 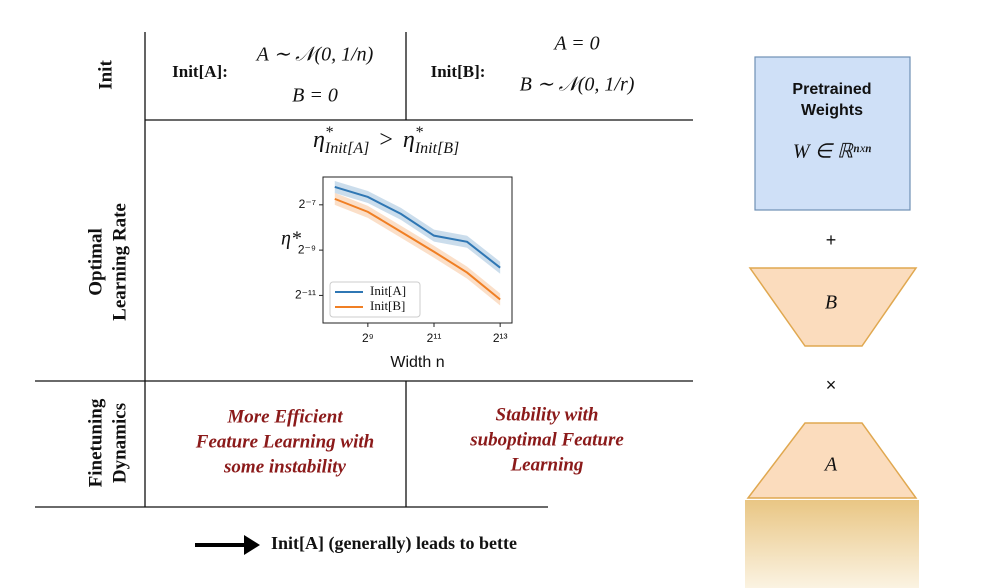 I want to click on row-header: Optimal, so click(x=95, y=262).